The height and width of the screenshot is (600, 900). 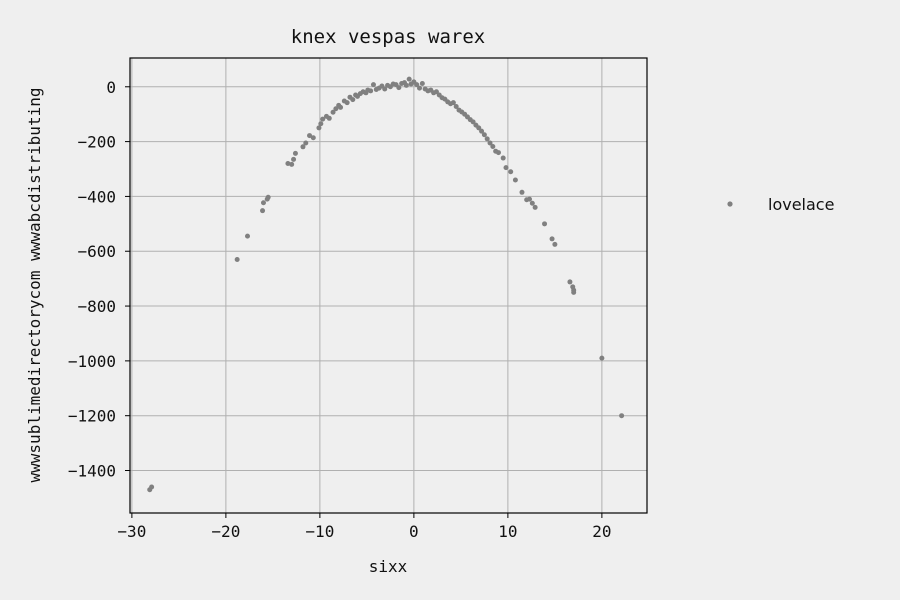 What do you see at coordinates (601, 531) in the screenshot?
I see `x-tick-label: 20` at bounding box center [601, 531].